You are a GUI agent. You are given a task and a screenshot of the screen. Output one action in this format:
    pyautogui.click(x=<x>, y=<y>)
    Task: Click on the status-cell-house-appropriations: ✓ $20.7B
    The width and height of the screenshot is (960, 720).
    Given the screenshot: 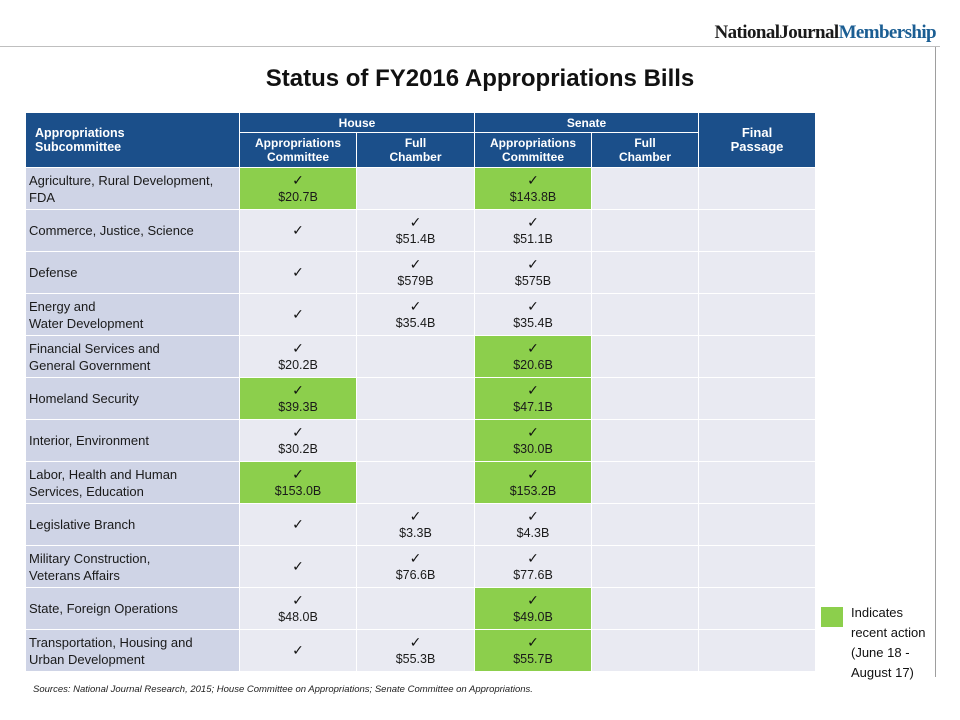 What is the action you would take?
    pyautogui.click(x=298, y=188)
    